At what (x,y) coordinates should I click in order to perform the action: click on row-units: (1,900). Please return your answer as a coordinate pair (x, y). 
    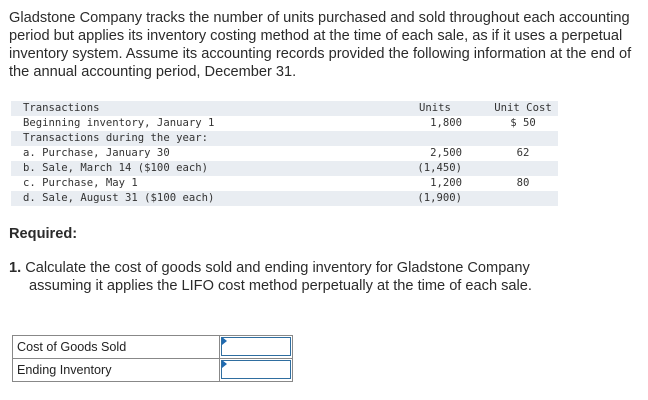
    Looking at the image, I should click on (439, 198).